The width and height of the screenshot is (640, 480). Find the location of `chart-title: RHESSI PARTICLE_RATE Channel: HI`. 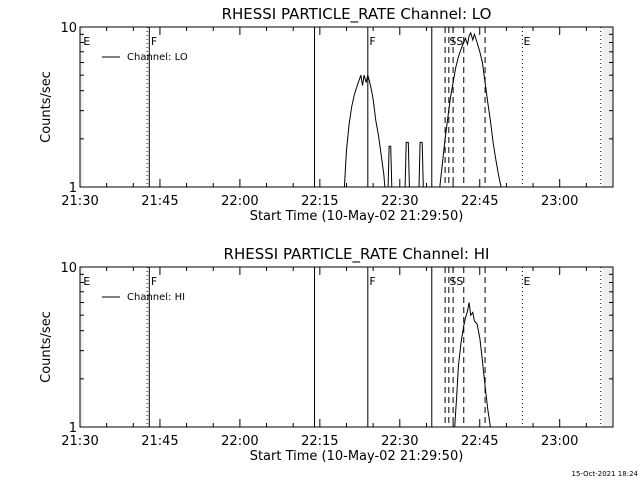

chart-title: RHESSI PARTICLE_RATE Channel: HI is located at coordinates (357, 254).